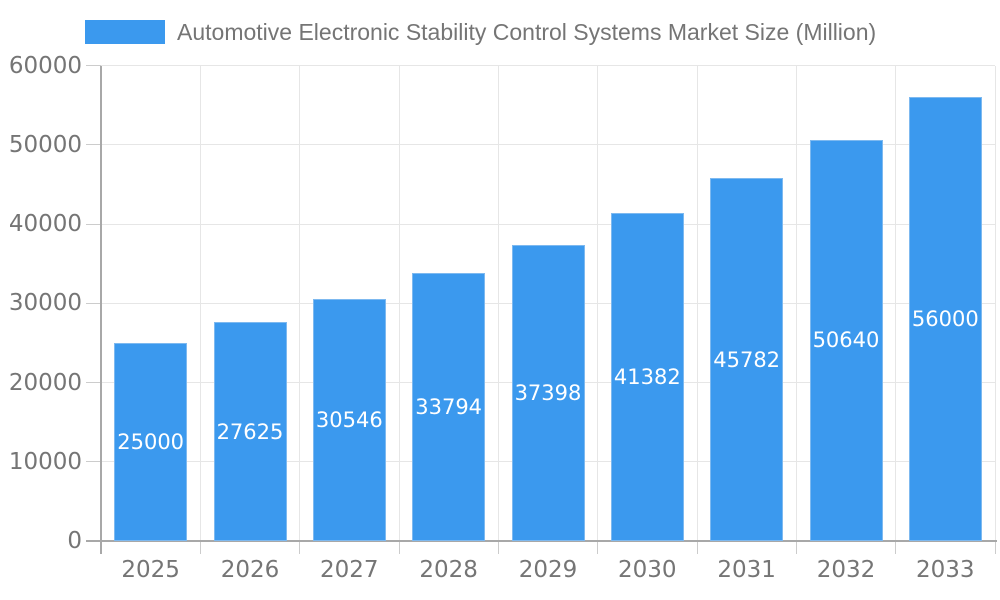  I want to click on y-tick-label: 0, so click(74, 541).